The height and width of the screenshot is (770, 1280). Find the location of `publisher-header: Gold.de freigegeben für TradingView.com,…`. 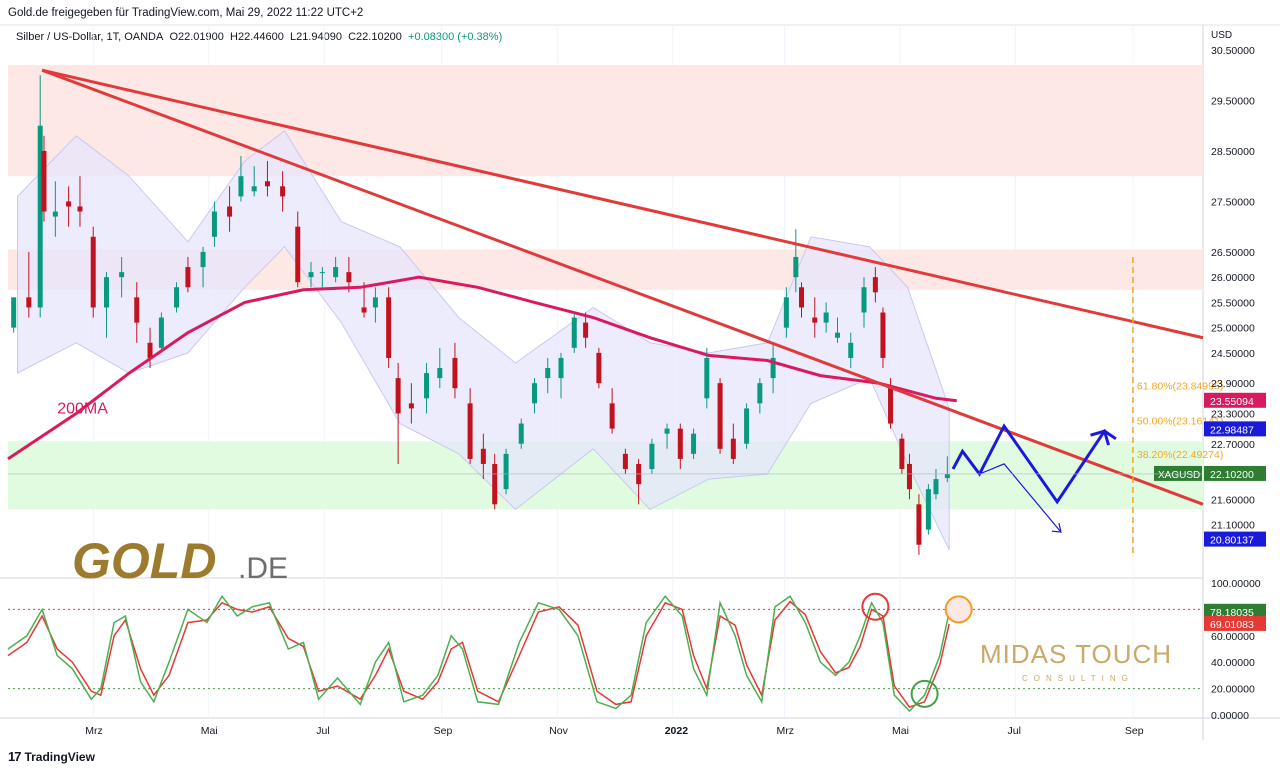

publisher-header: Gold.de freigegeben für TradingView.com,… is located at coordinates (186, 13).